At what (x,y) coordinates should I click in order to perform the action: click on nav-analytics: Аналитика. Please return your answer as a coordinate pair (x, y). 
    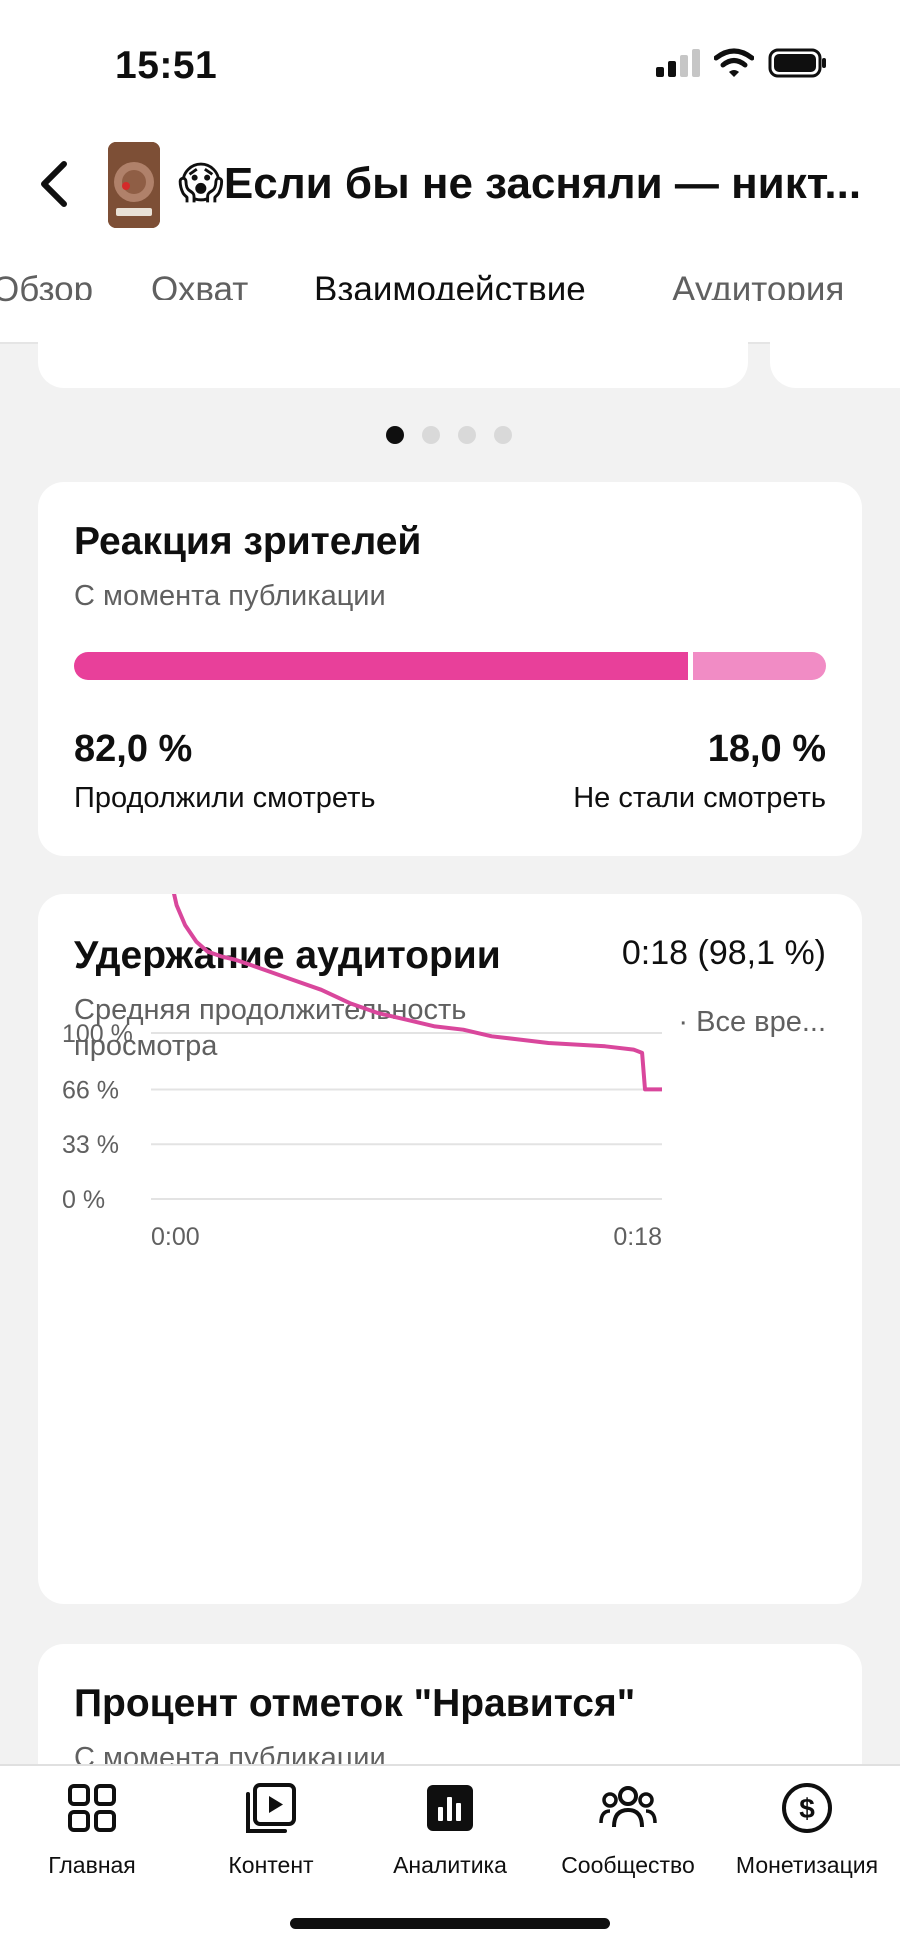
    Looking at the image, I should click on (450, 1828).